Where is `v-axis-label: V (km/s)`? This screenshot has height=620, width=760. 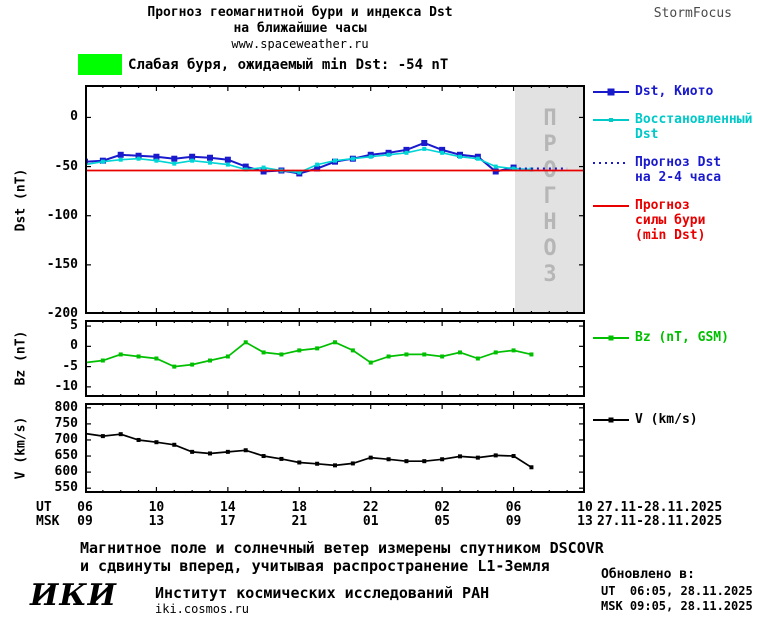
v-axis-label: V (km/s) is located at coordinates (21, 448).